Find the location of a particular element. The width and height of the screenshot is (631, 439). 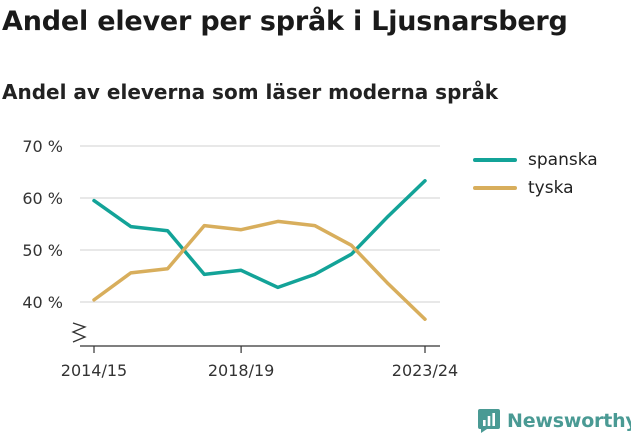

legend-item-spanska: spanska is located at coordinates (535, 160).